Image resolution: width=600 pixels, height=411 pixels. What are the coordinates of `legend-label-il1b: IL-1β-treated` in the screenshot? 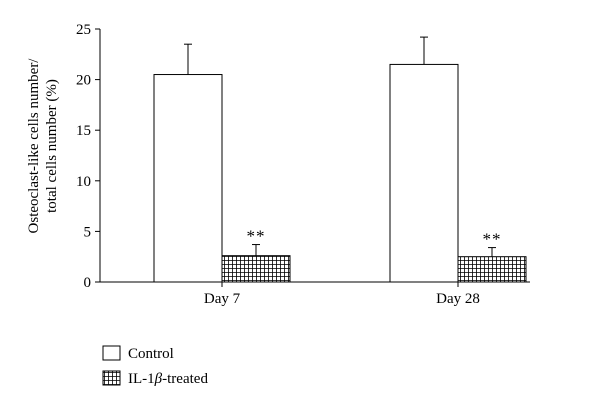 It's located at (168, 379).